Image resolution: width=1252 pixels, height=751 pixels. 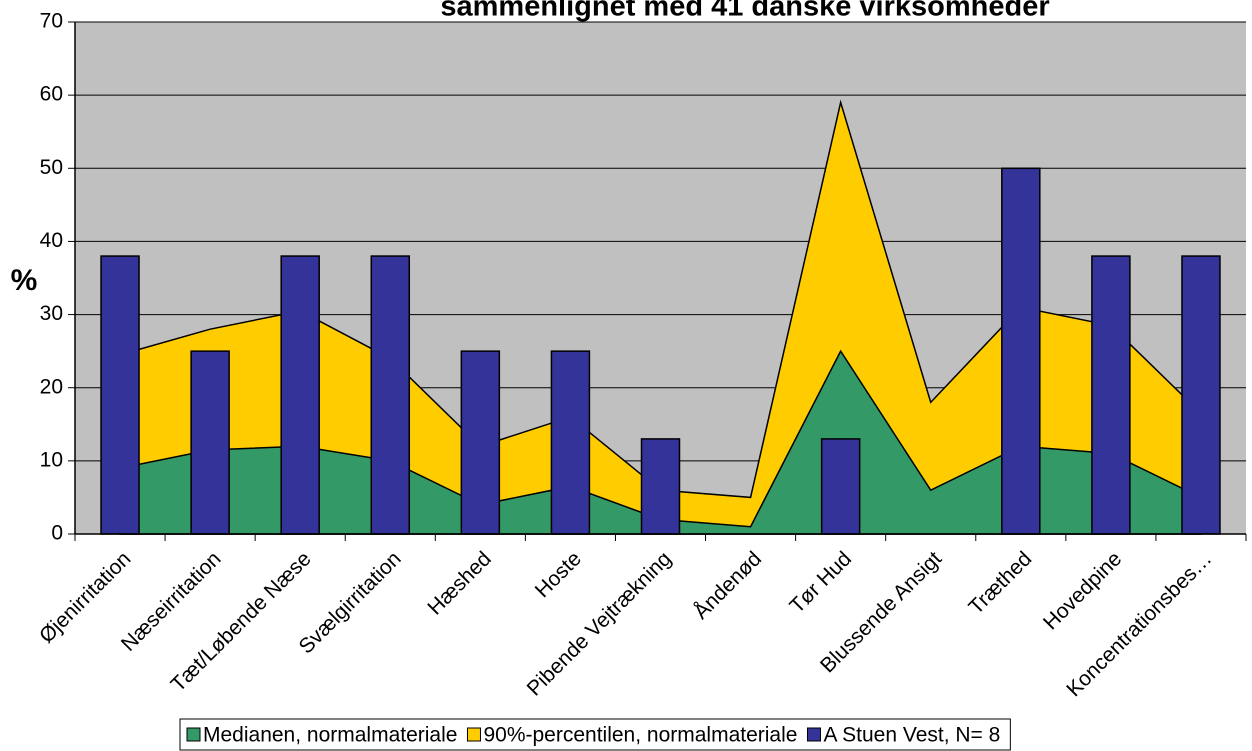 I want to click on legend-label: A Stuen Vest, N= 8, so click(x=911, y=735).